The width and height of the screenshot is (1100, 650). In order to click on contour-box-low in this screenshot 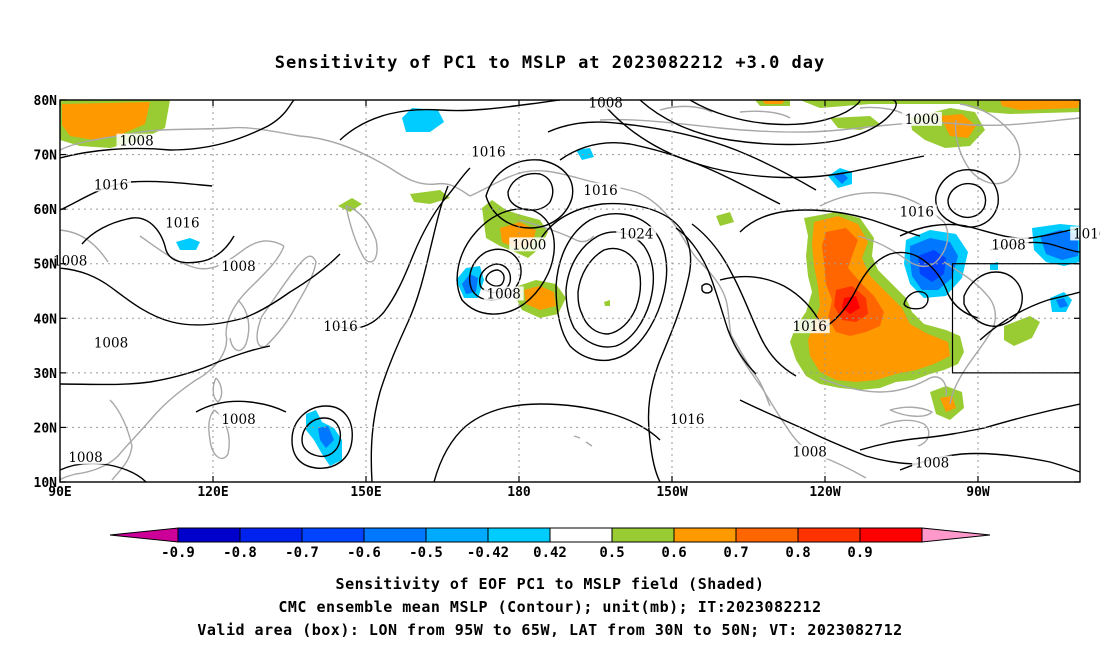, I will do `click(916, 300)`.